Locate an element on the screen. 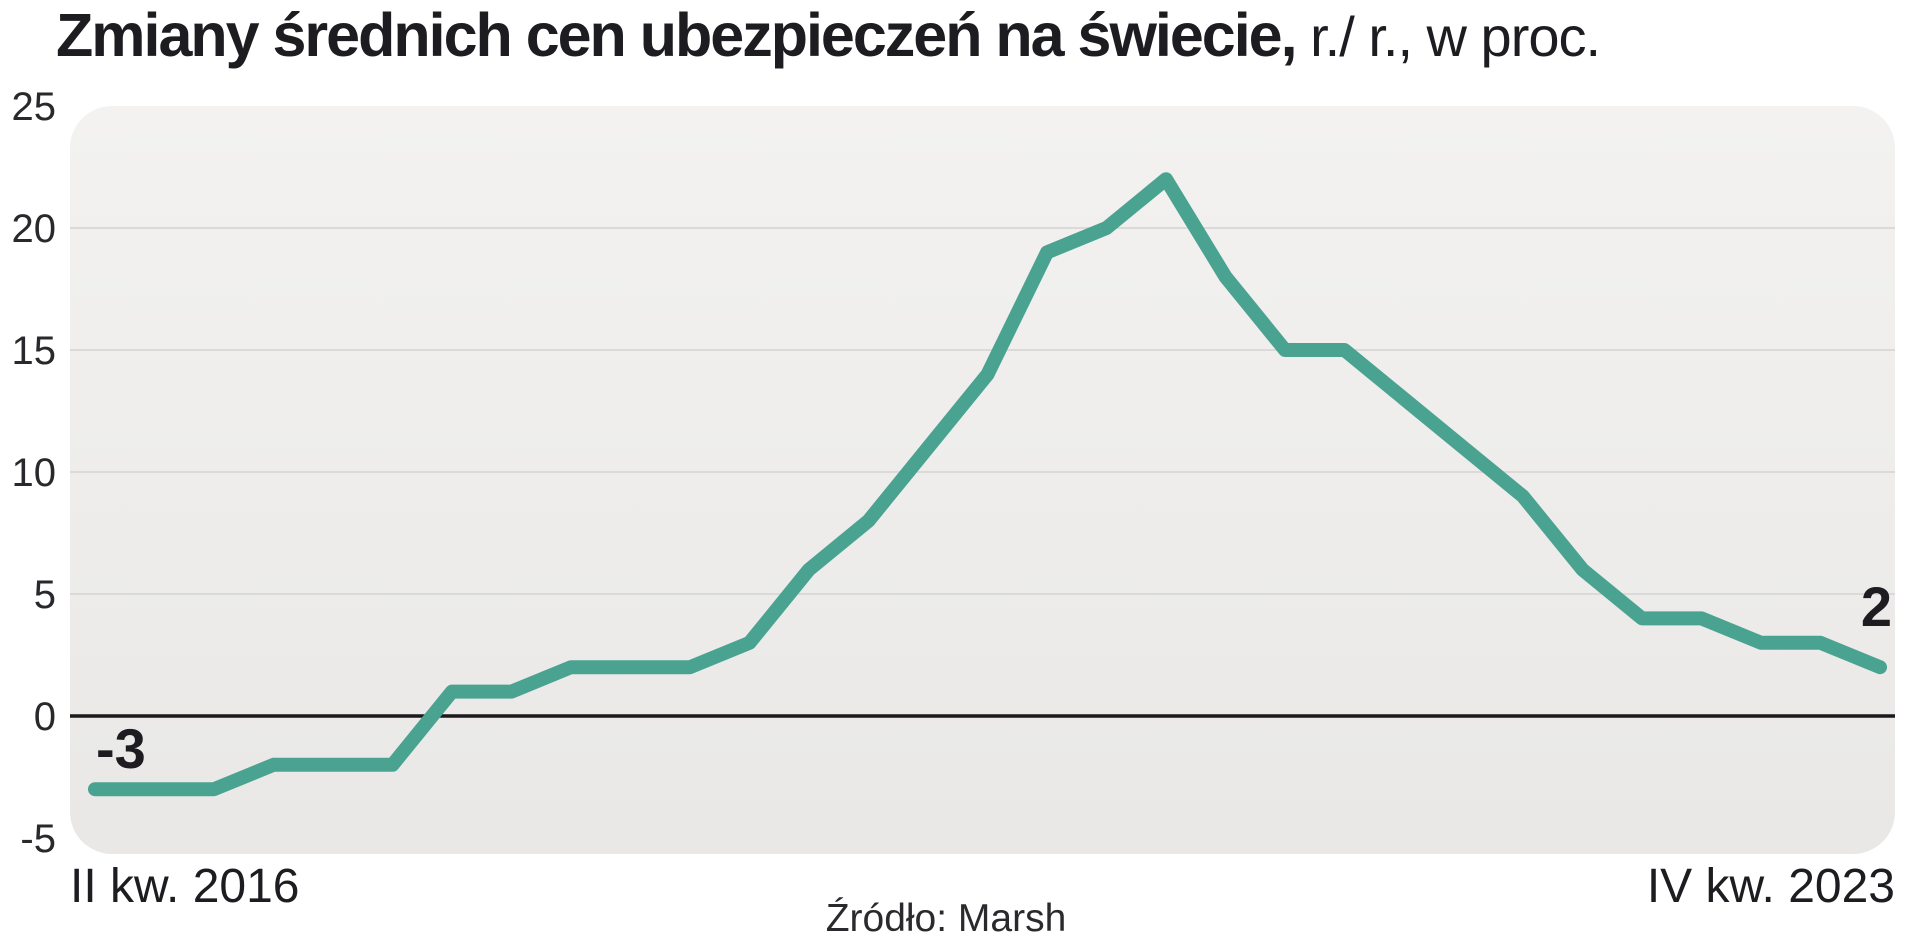 This screenshot has width=1920, height=942. chart-title-suffix: r./ r., w proc. is located at coordinates (1448, 36).